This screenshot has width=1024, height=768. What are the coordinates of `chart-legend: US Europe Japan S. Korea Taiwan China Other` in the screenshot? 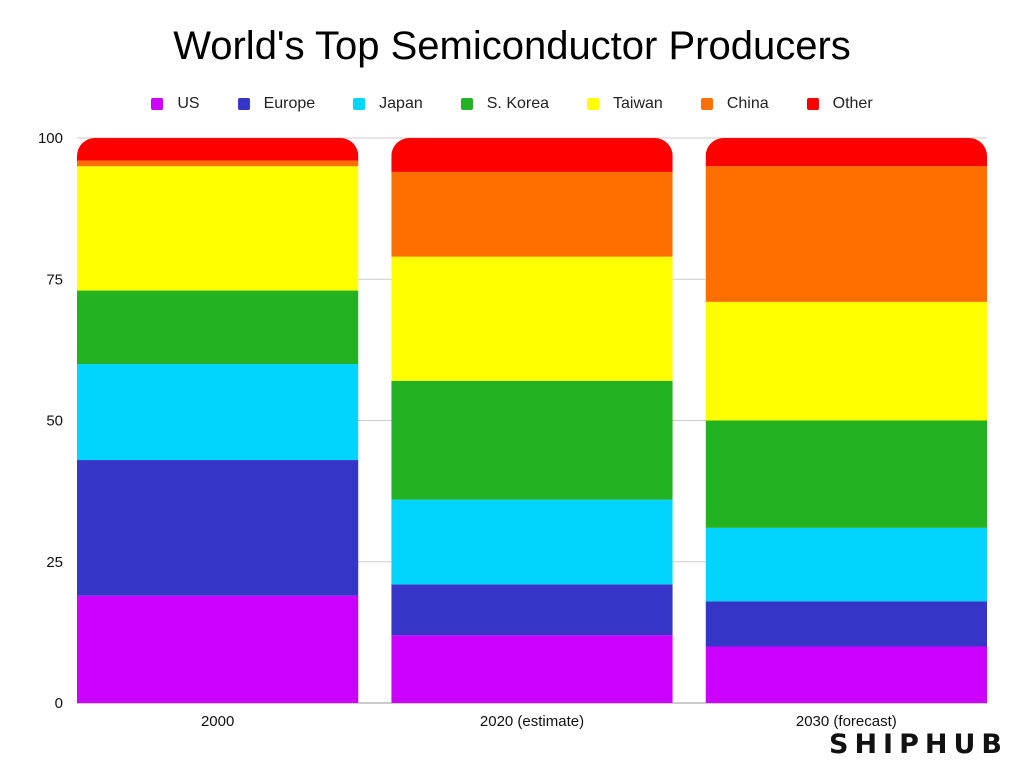 It's located at (512, 104).